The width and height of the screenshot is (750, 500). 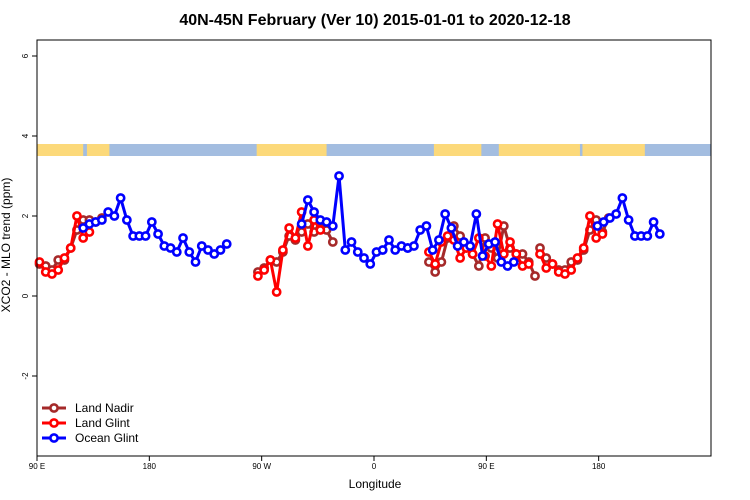 I want to click on y-tick-label: 6, so click(x=25, y=55).